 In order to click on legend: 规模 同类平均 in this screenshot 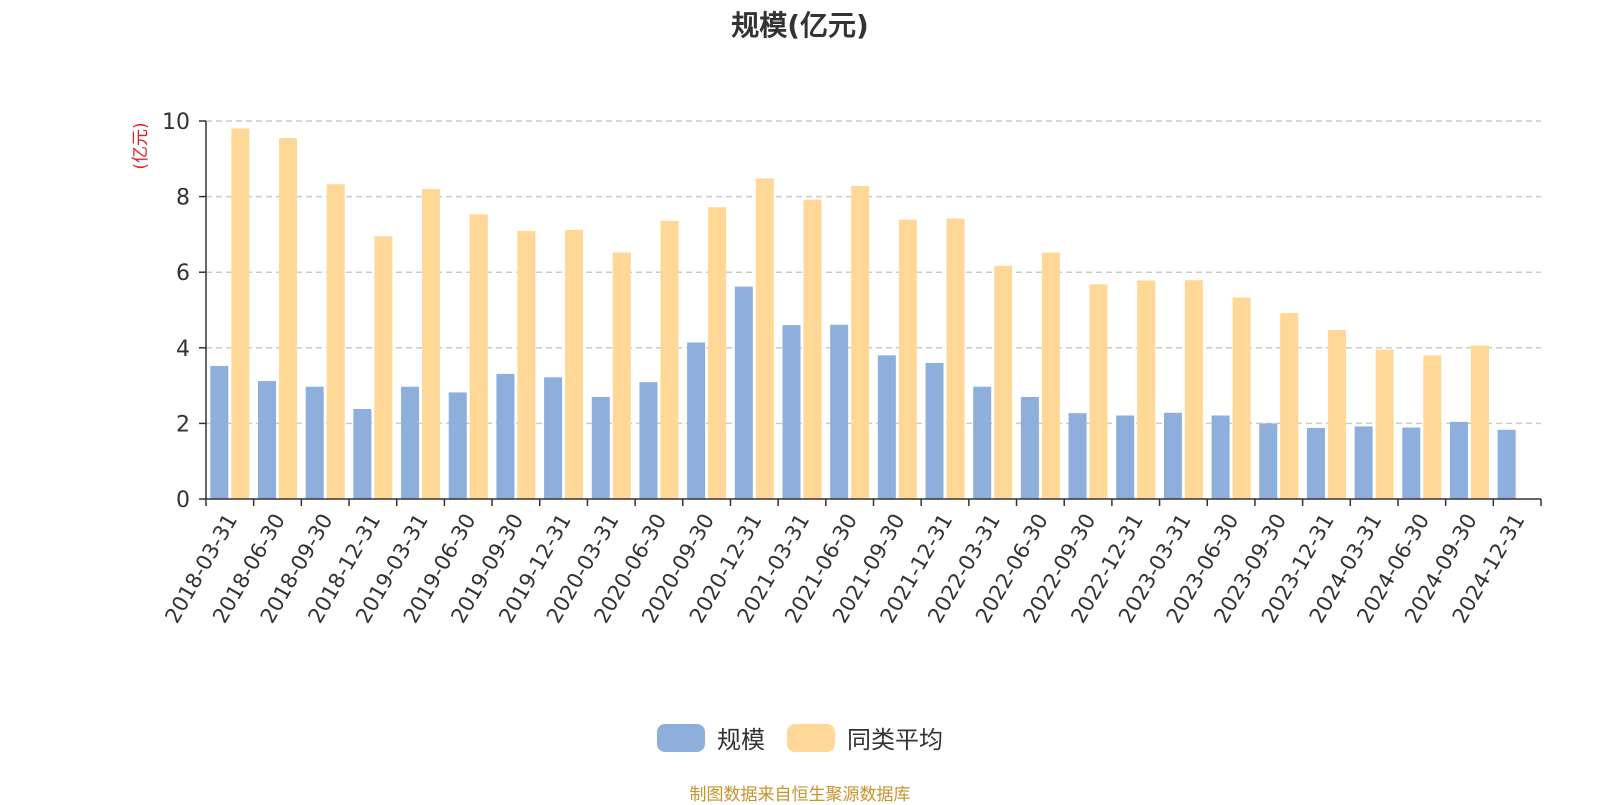, I will do `click(800, 737)`.